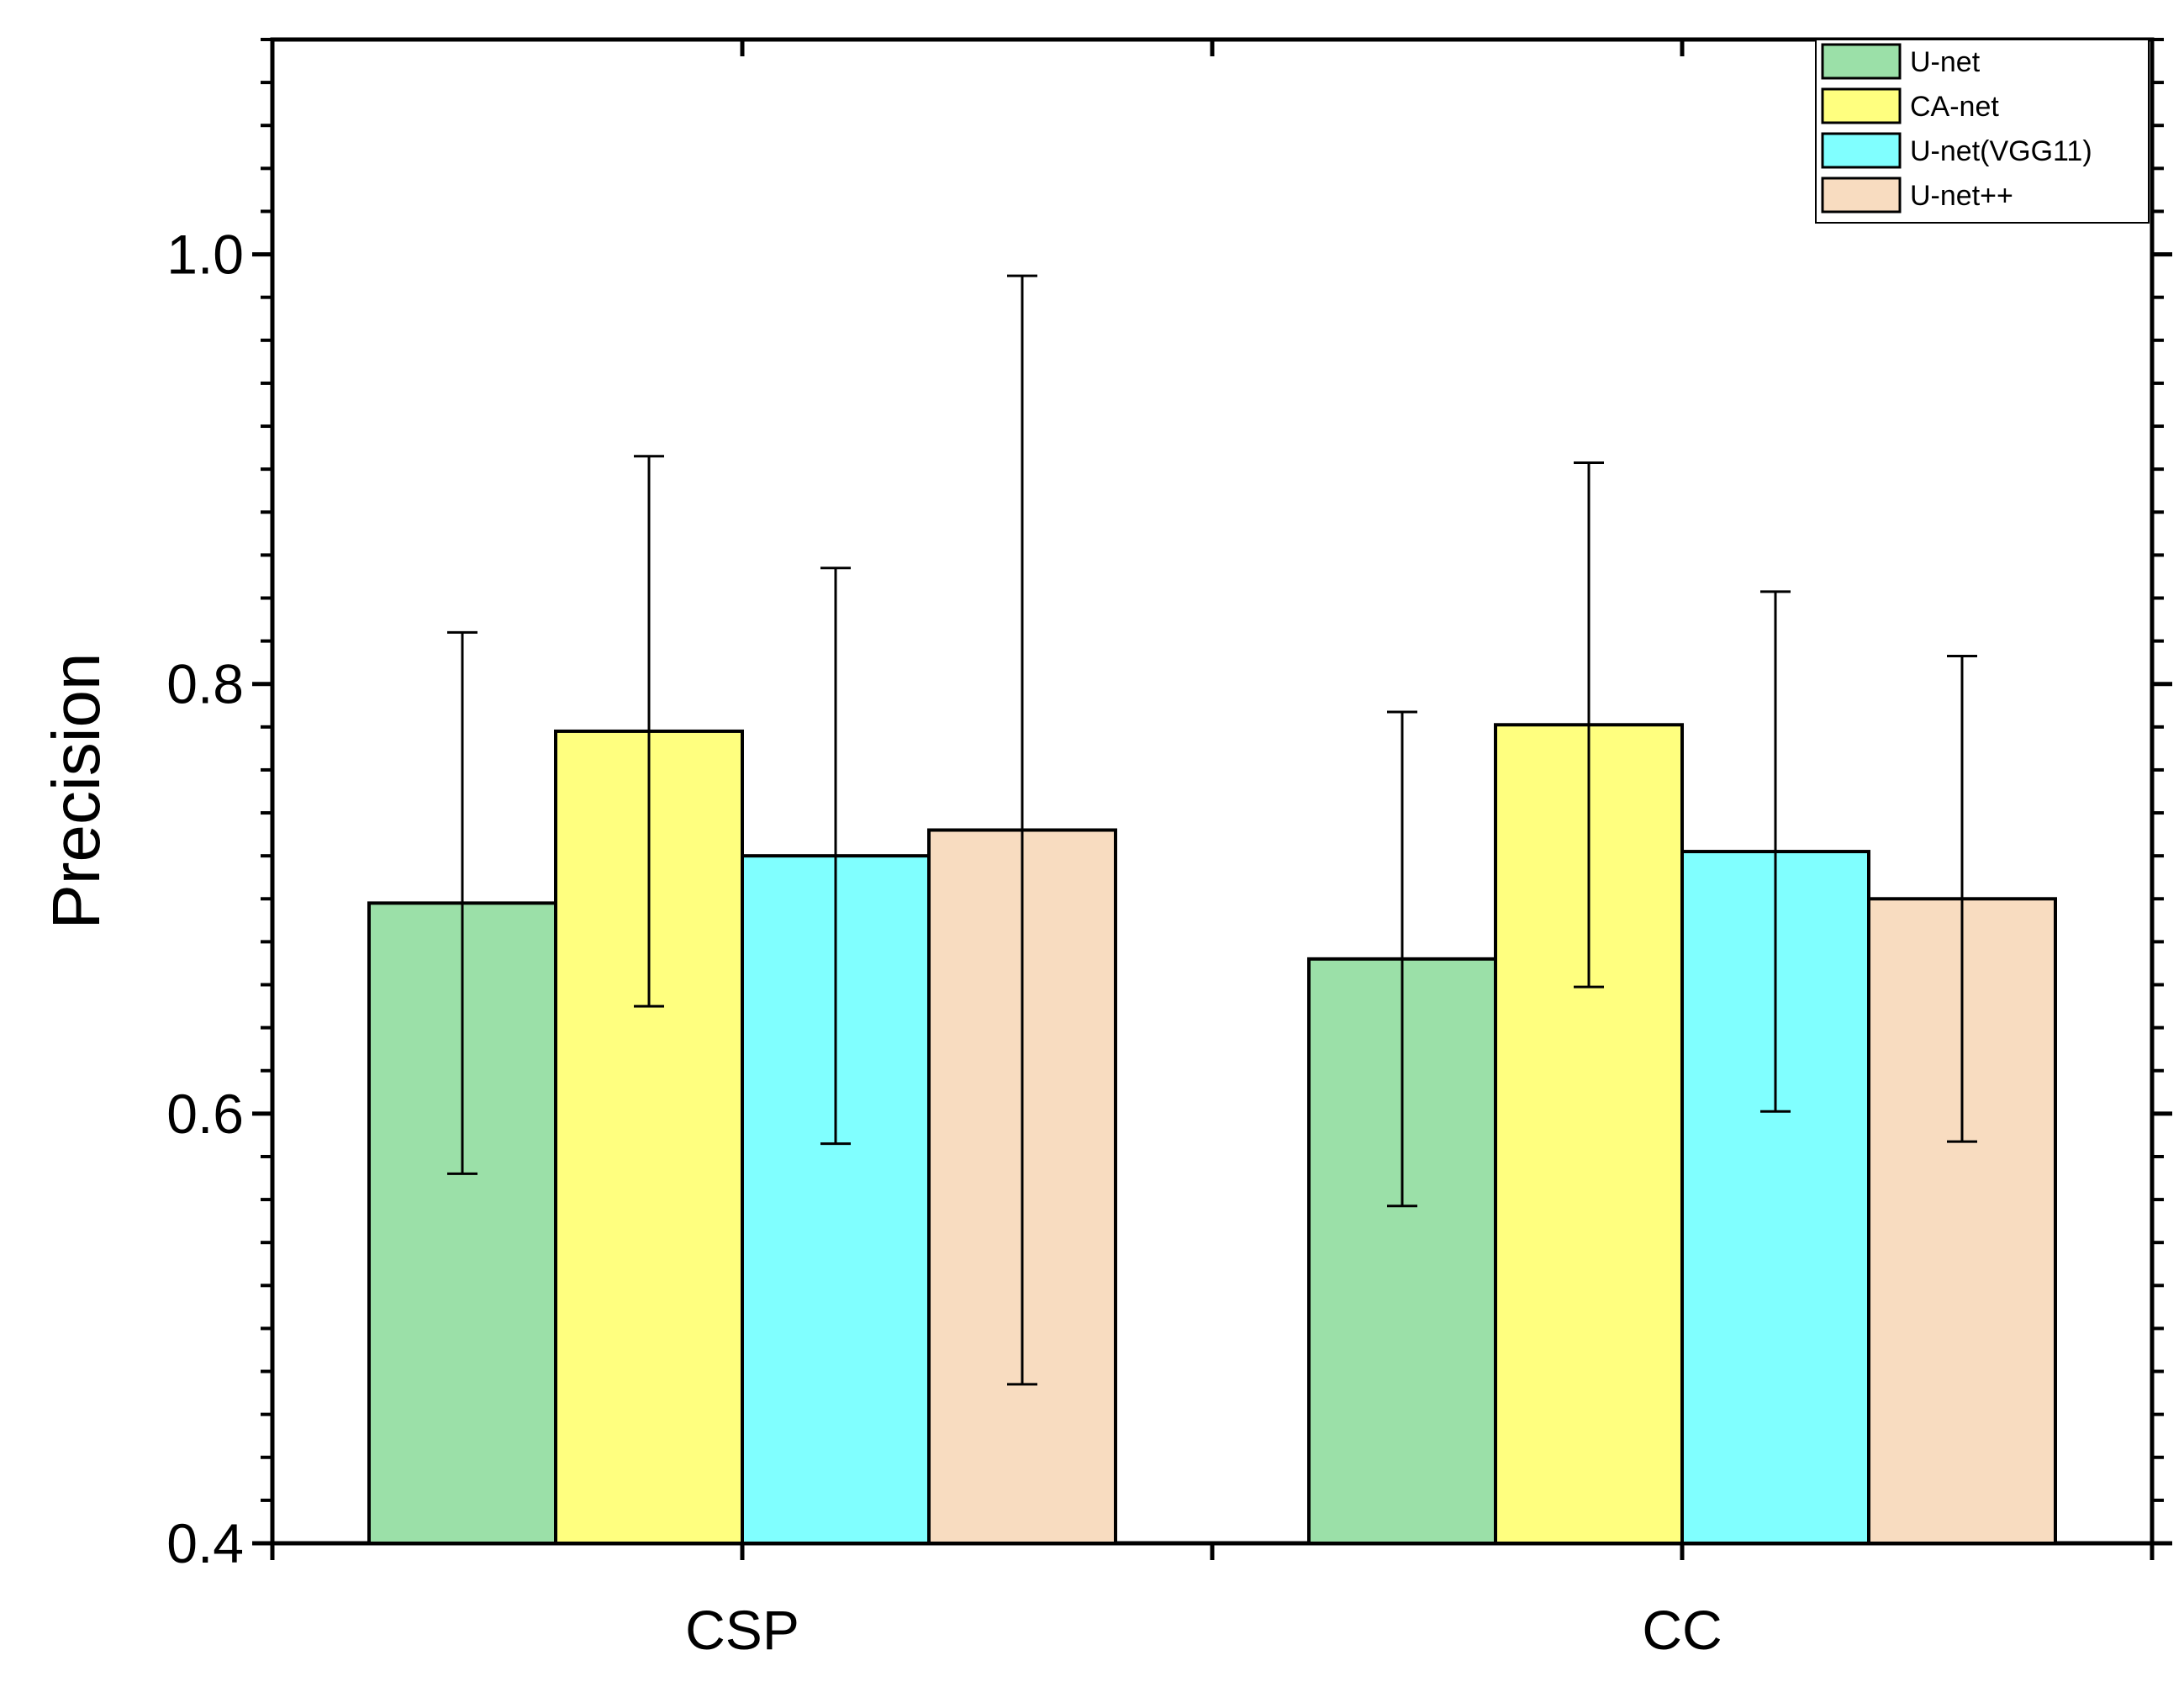 Image resolution: width=2184 pixels, height=1687 pixels. Describe the element at coordinates (1983, 131) in the screenshot. I see `legend: U-net CA-net U-net(VGG11) U-net++` at that location.